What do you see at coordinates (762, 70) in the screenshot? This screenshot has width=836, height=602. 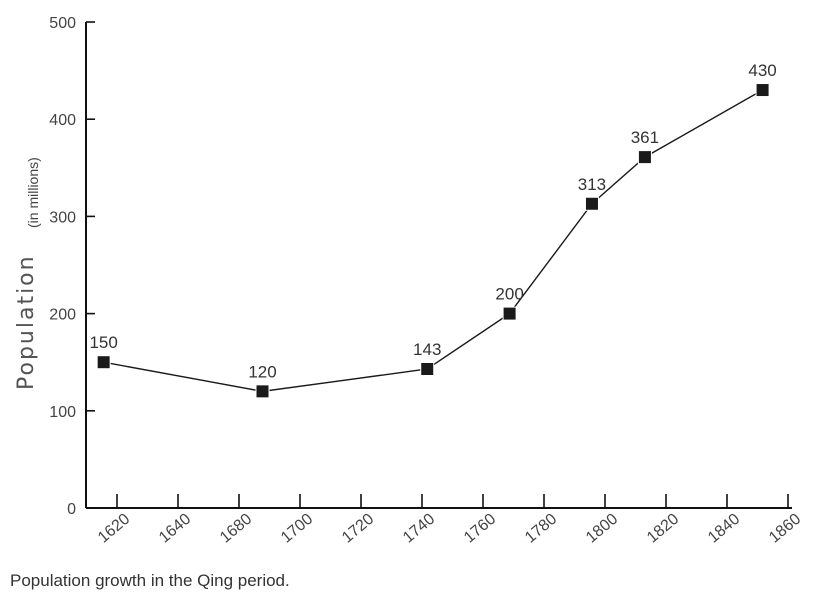 I see `data-label: 430` at bounding box center [762, 70].